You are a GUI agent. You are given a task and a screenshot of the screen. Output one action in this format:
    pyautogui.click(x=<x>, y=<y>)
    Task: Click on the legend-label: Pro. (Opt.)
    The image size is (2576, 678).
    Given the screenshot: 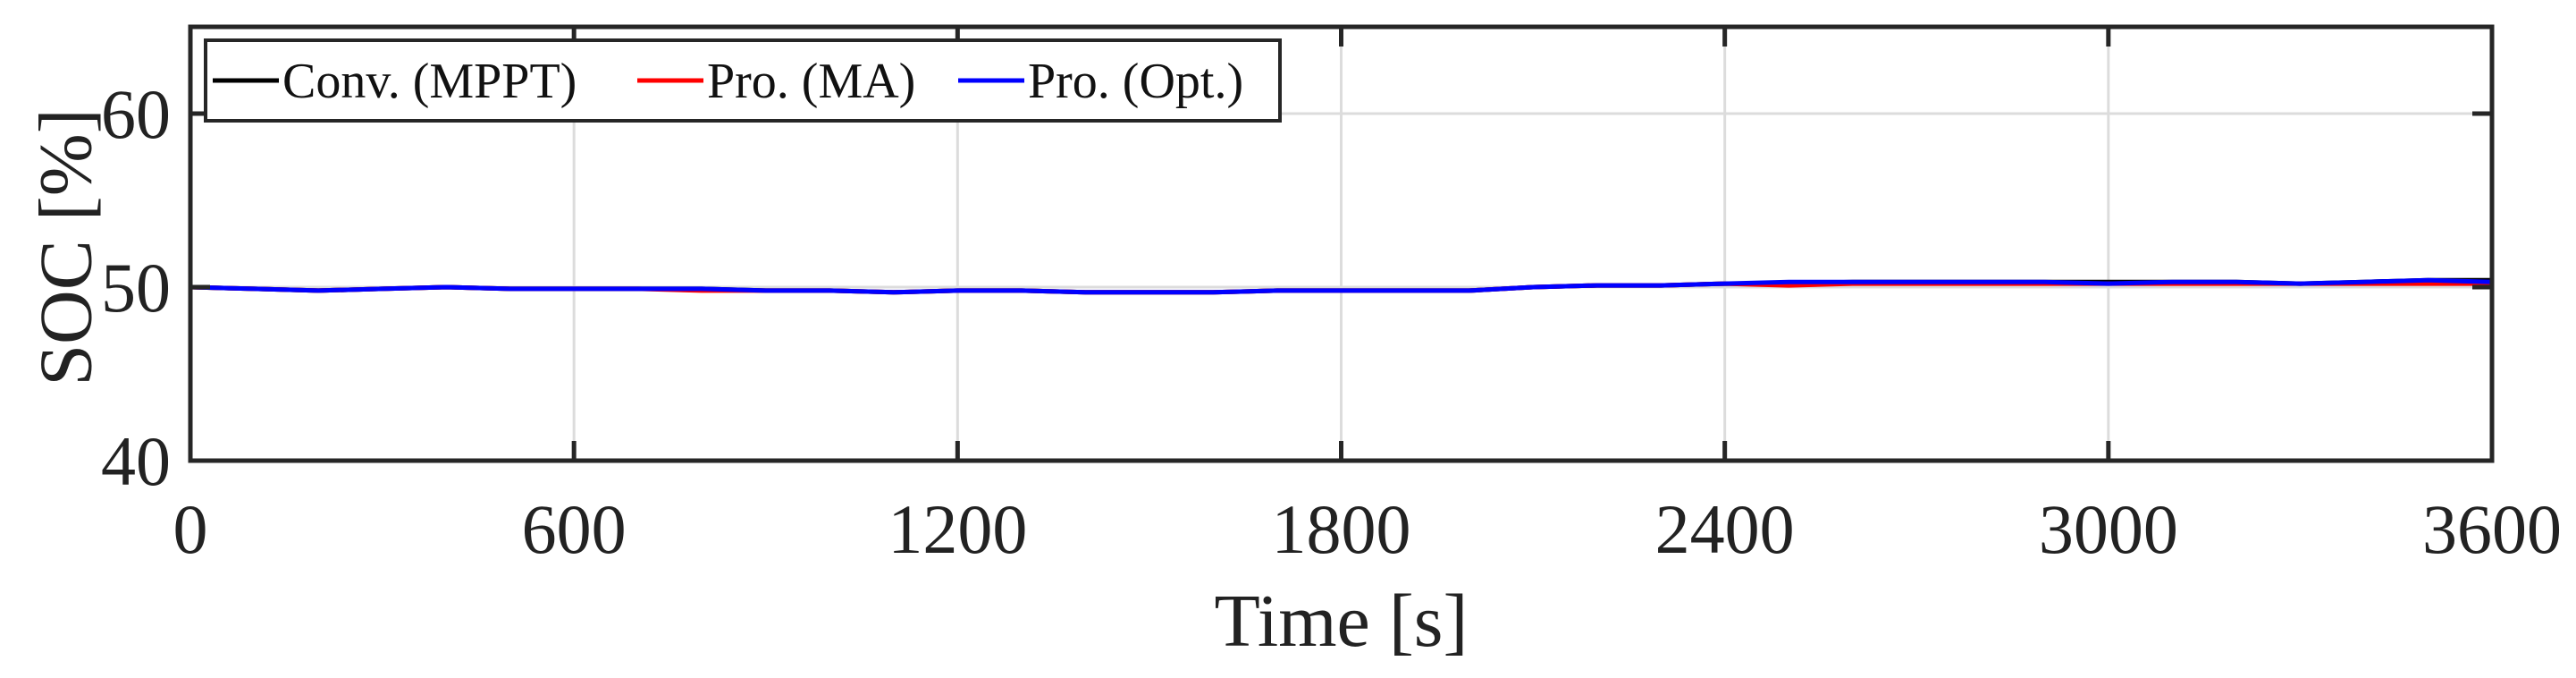 What is the action you would take?
    pyautogui.click(x=1135, y=81)
    